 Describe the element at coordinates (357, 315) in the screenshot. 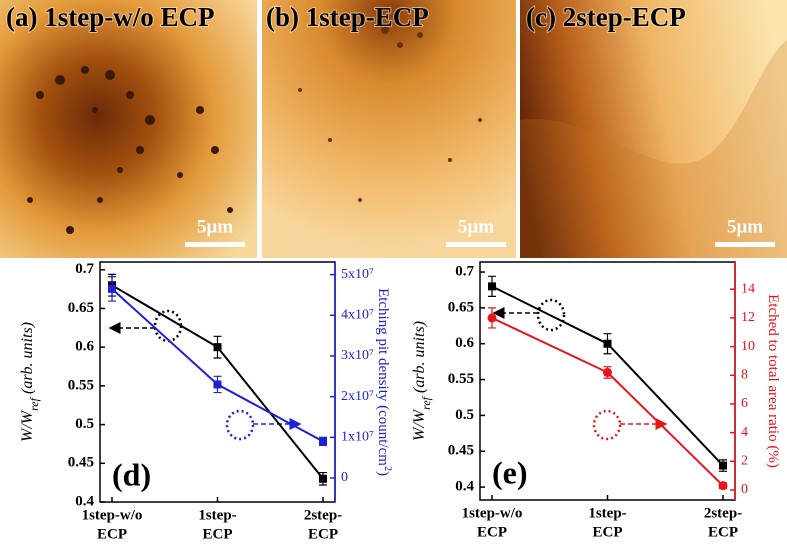

I see `y2-tick-label: 4x10⁷` at that location.